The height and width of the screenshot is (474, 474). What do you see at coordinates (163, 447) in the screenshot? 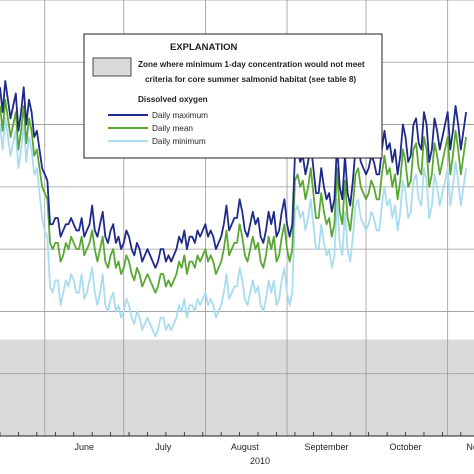
I see `month-label-july: July` at bounding box center [163, 447].